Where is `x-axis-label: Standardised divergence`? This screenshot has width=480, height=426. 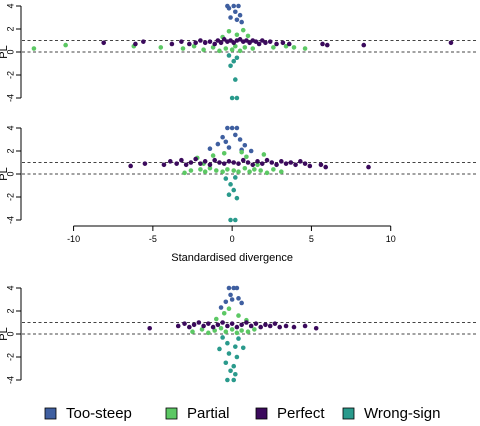 x-axis-label: Standardised divergence is located at coordinates (232, 258).